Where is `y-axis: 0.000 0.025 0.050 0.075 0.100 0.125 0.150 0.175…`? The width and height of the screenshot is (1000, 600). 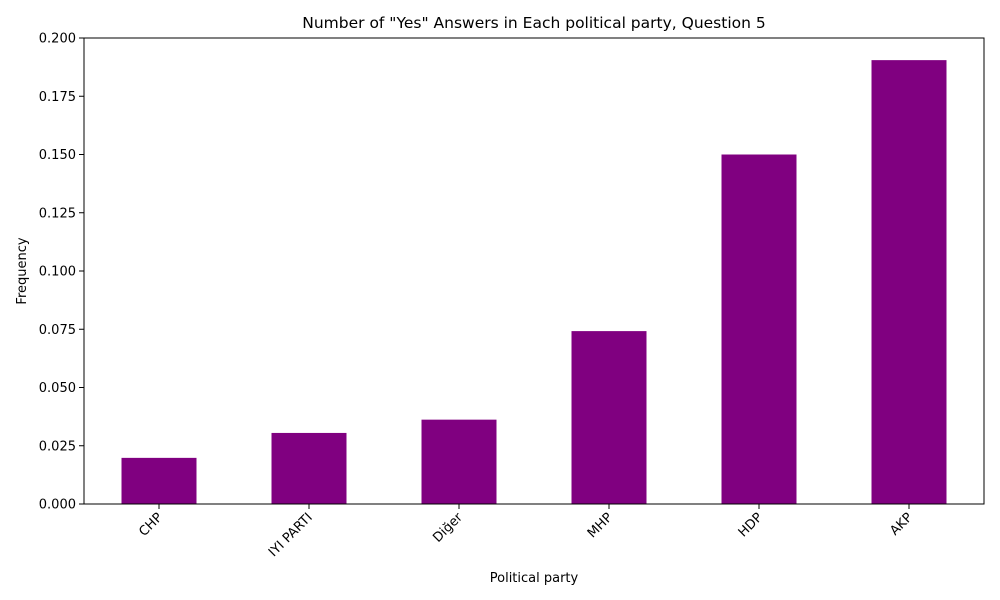
y-axis: 0.000 0.025 0.050 0.075 0.100 0.125 0.150 0.175… is located at coordinates (61, 272).